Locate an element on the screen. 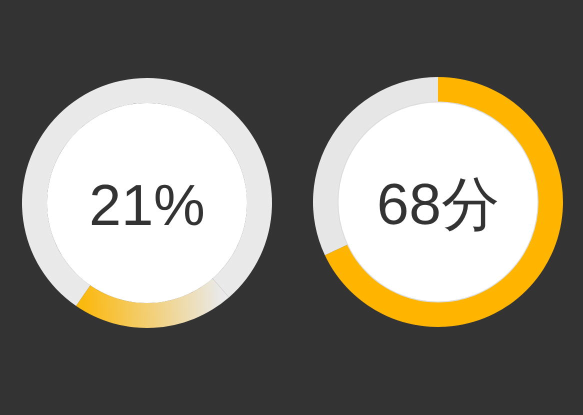 The width and height of the screenshot is (583, 415). text: 68分 is located at coordinates (438, 204).